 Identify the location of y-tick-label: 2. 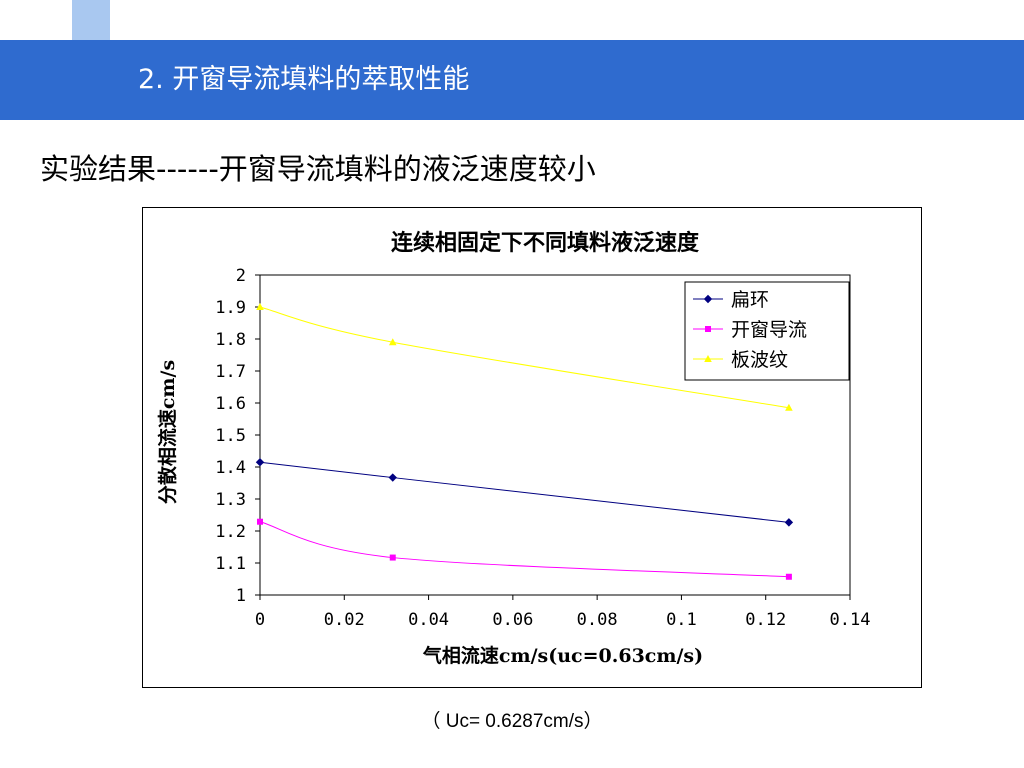
(241, 276).